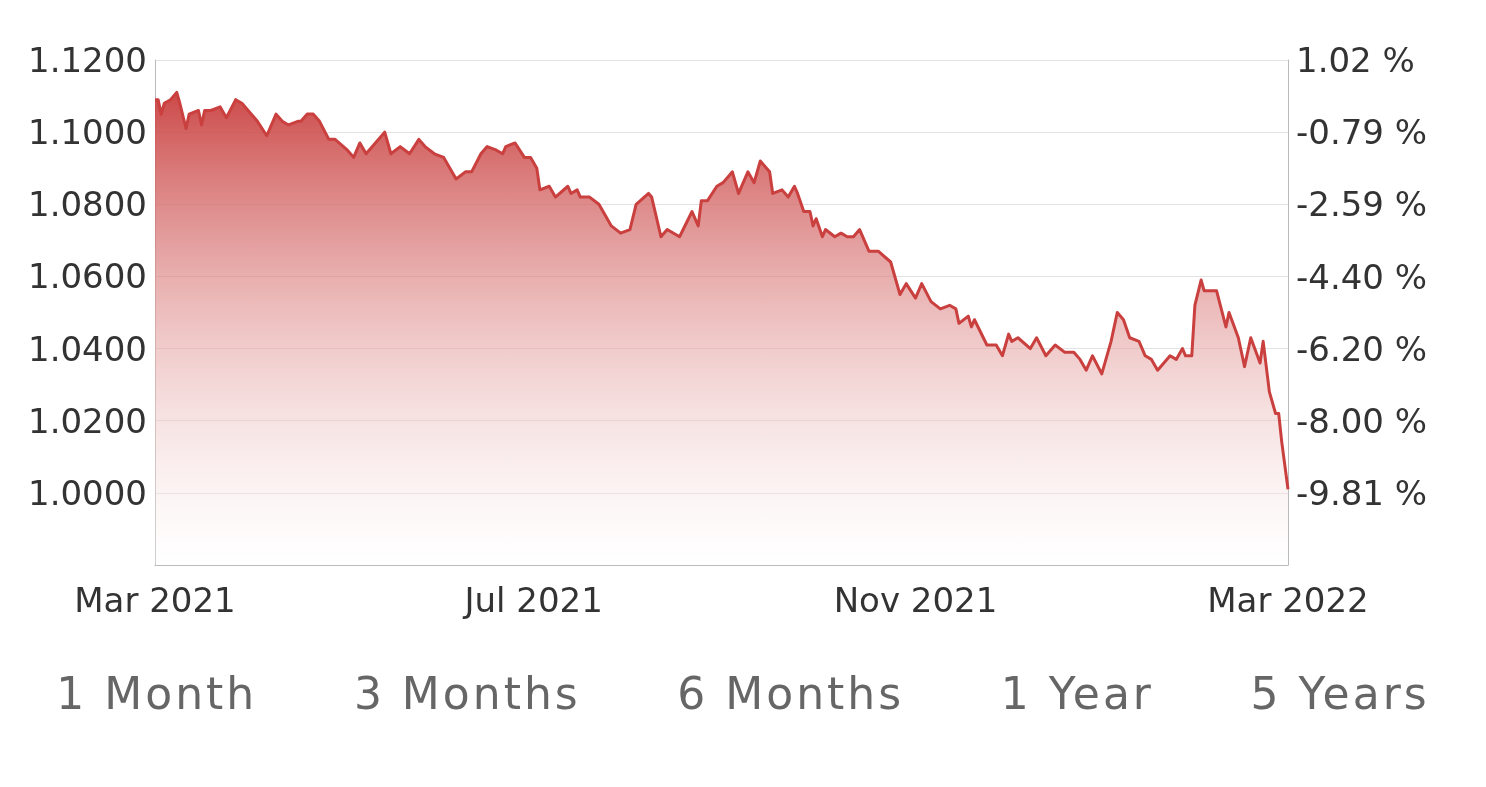 This screenshot has height=787, width=1486. I want to click on y-tick-label: 1.0800, so click(87, 204).